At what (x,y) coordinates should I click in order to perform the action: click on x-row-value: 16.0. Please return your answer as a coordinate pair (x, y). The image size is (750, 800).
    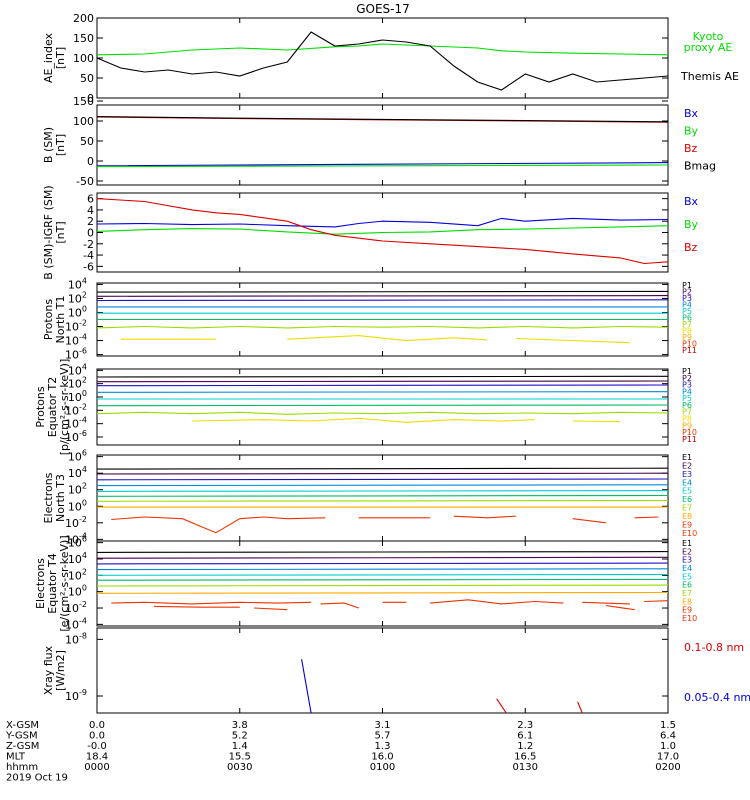
    Looking at the image, I should click on (382, 757).